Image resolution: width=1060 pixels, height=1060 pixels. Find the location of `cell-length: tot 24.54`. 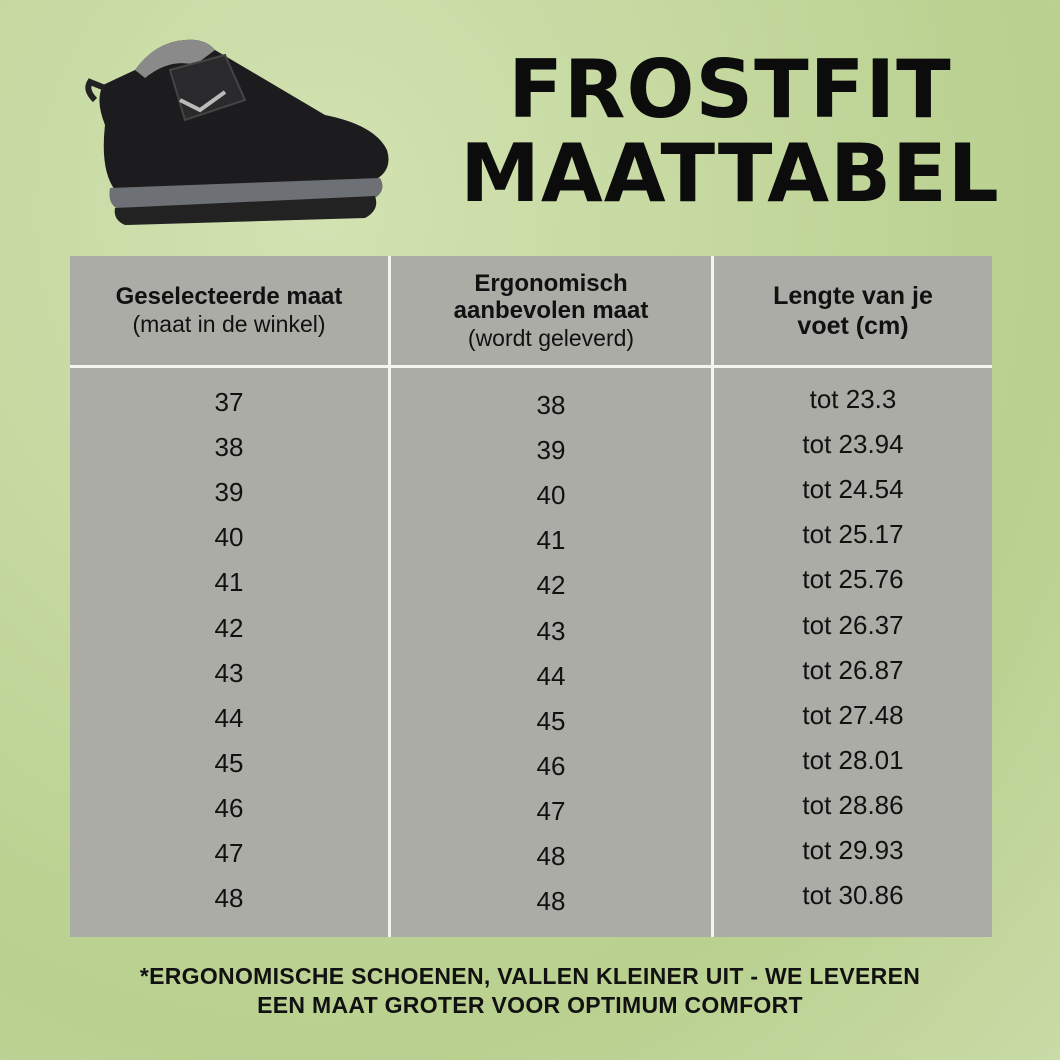

cell-length: tot 24.54 is located at coordinates (853, 489).